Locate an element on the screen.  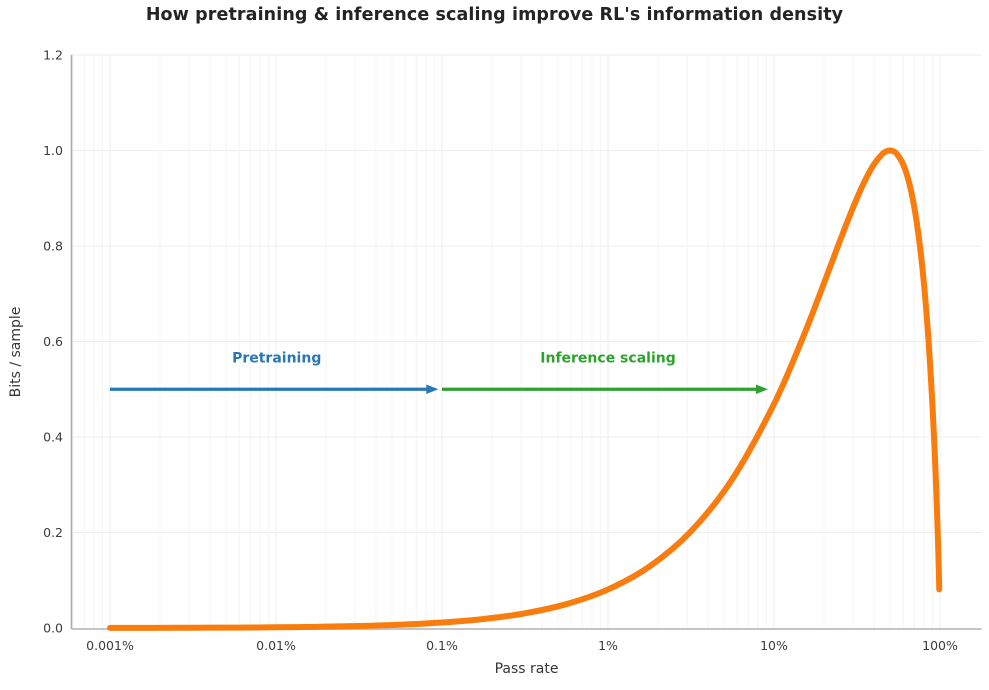
inference-scaling-label: Inference scaling is located at coordinates (607, 358).